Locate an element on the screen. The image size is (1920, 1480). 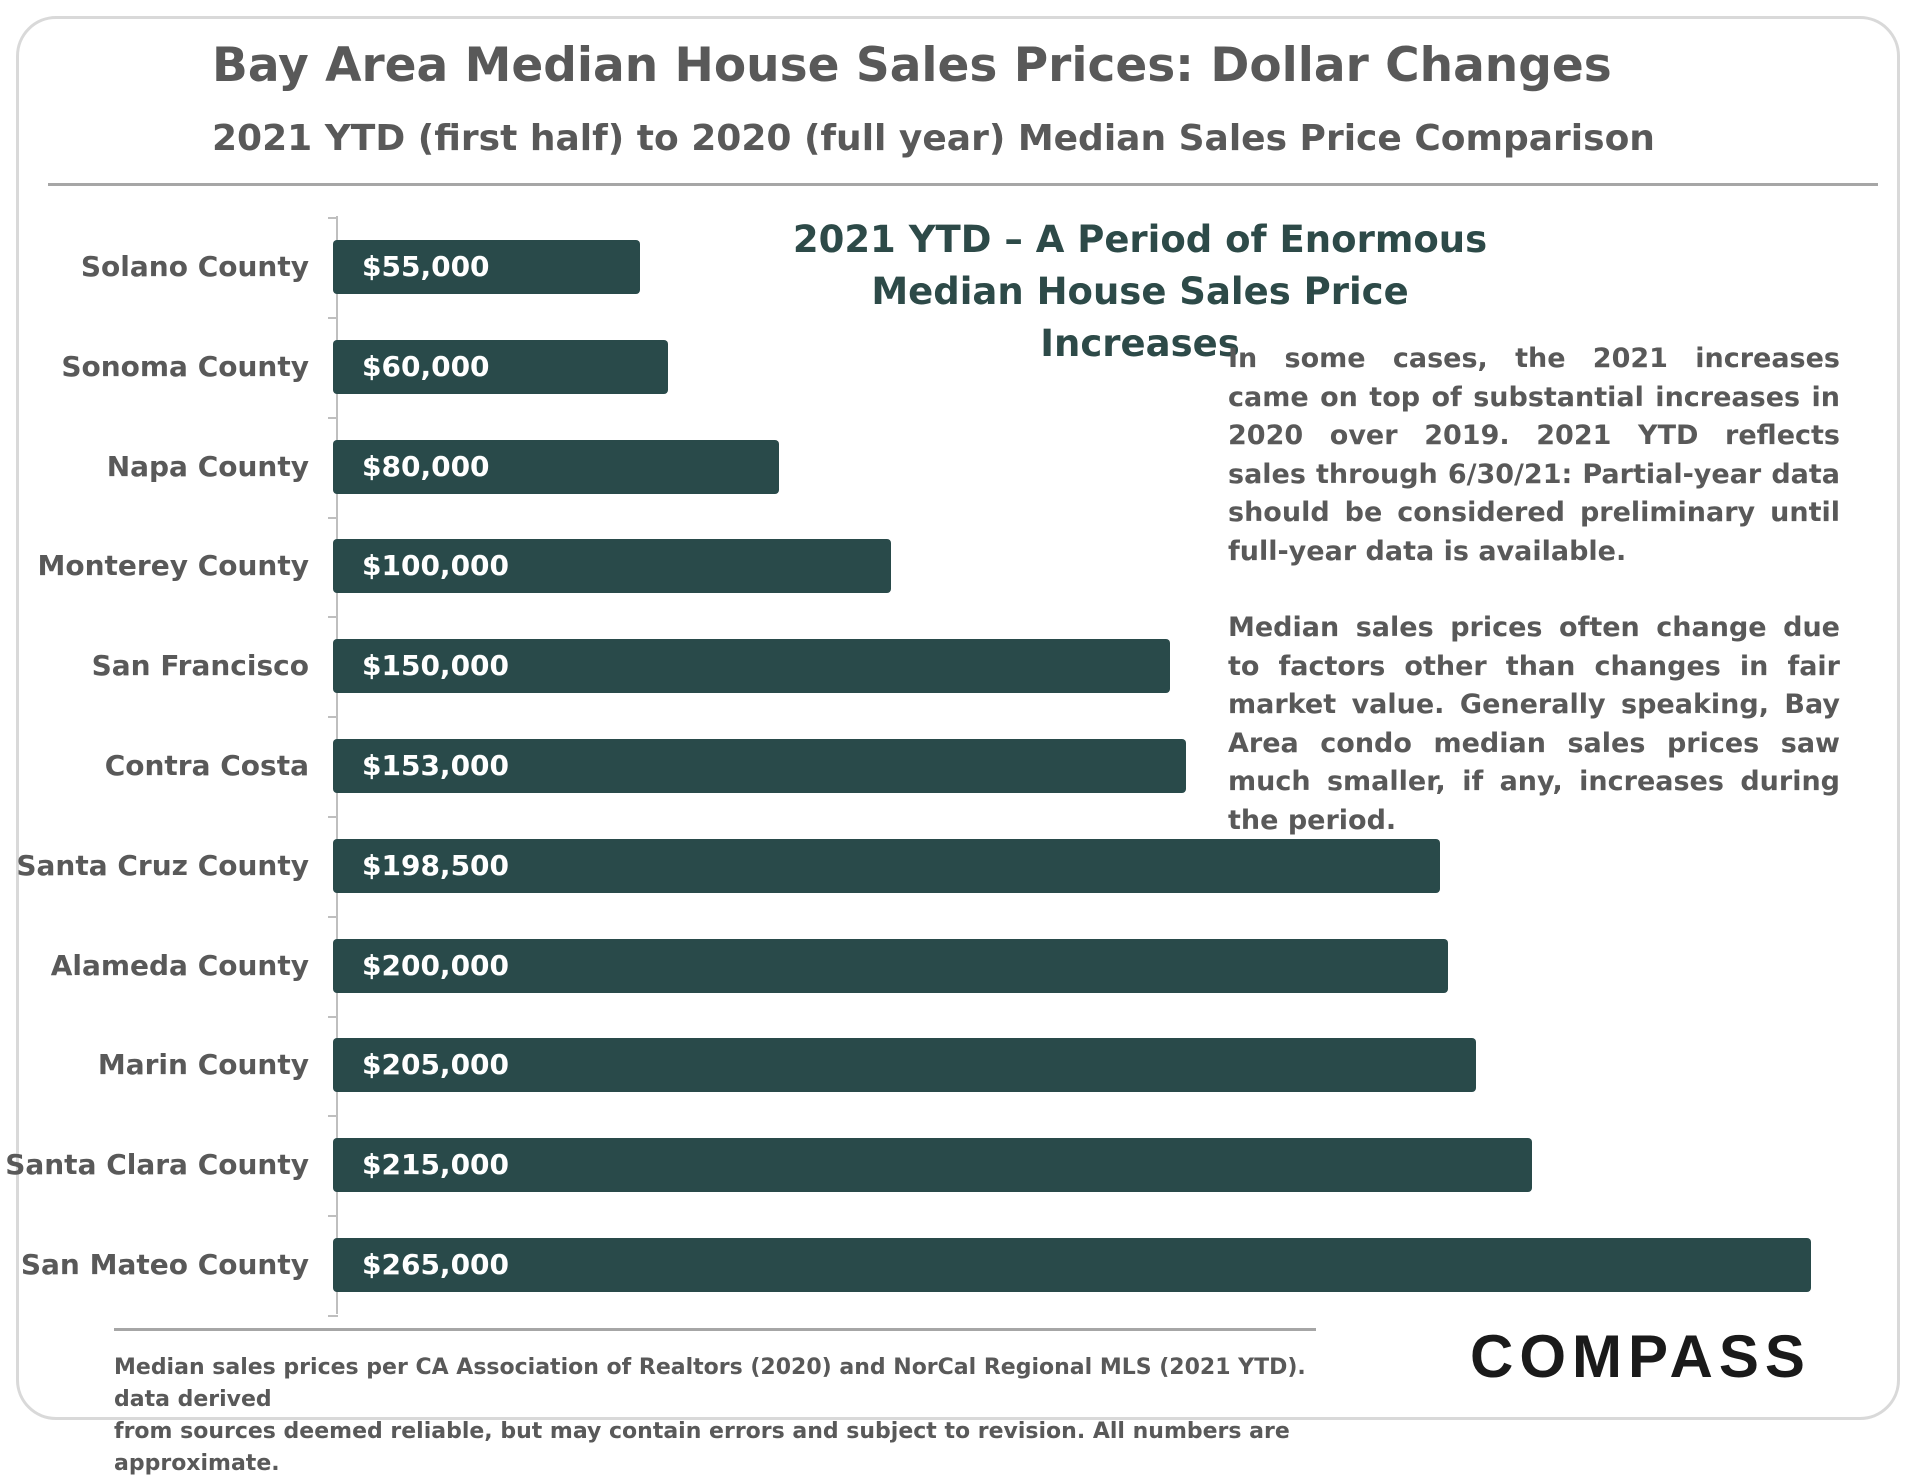
category-label: Sonoma County is located at coordinates (185, 366).